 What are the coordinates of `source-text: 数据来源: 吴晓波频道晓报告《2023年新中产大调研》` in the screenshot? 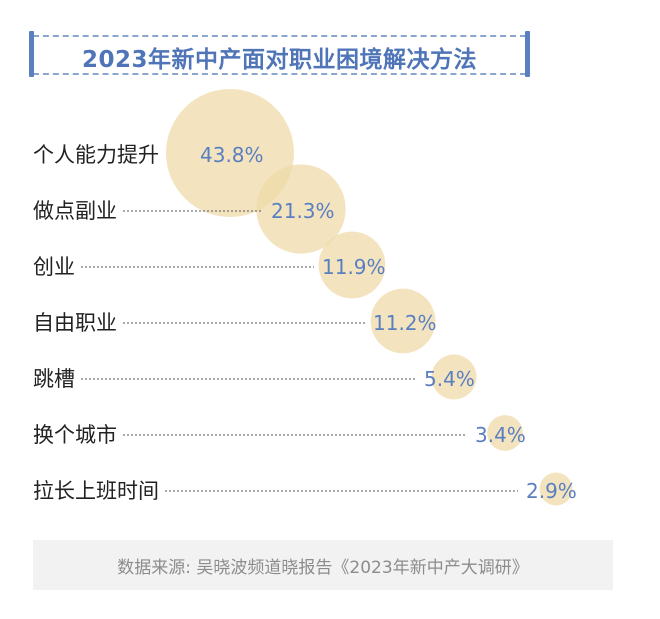 It's located at (323, 568).